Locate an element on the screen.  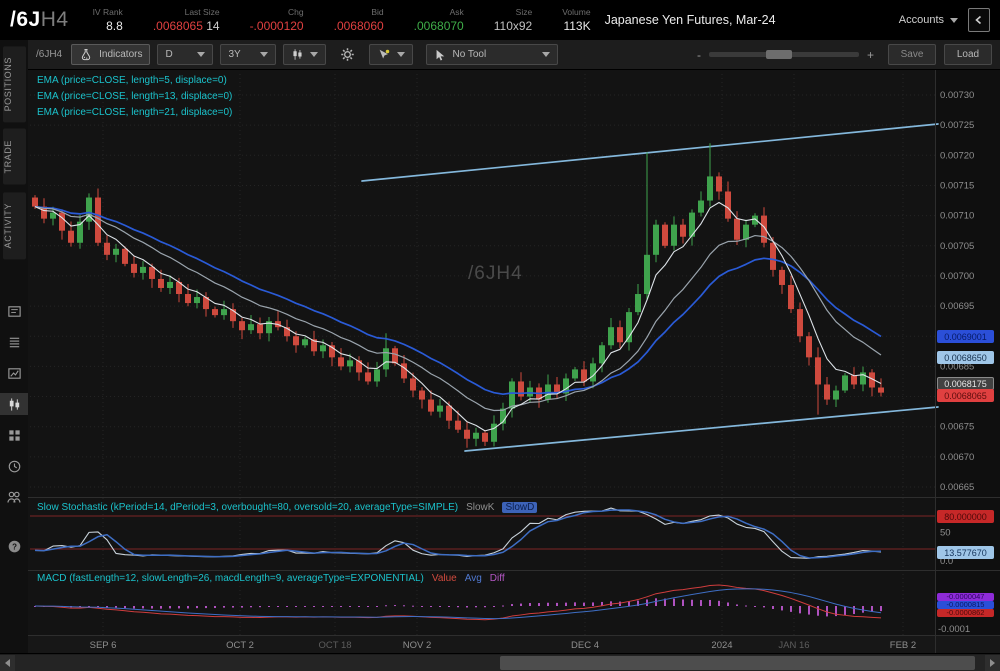
sidebar-item-community is located at coordinates (14, 497).